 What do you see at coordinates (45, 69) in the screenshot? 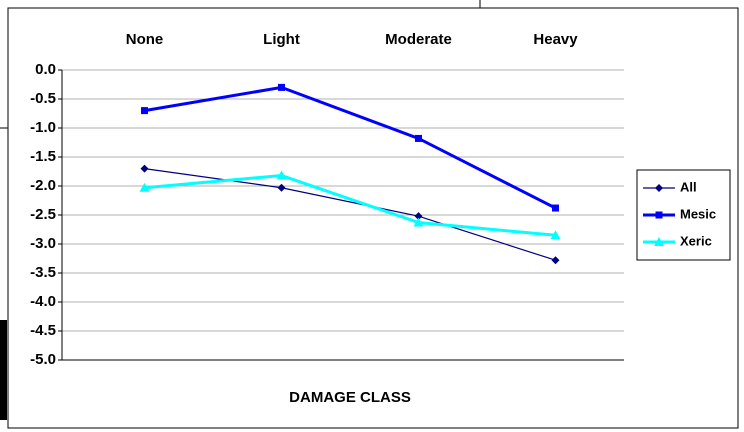
I see `y-tick-label: 0.0` at bounding box center [45, 69].